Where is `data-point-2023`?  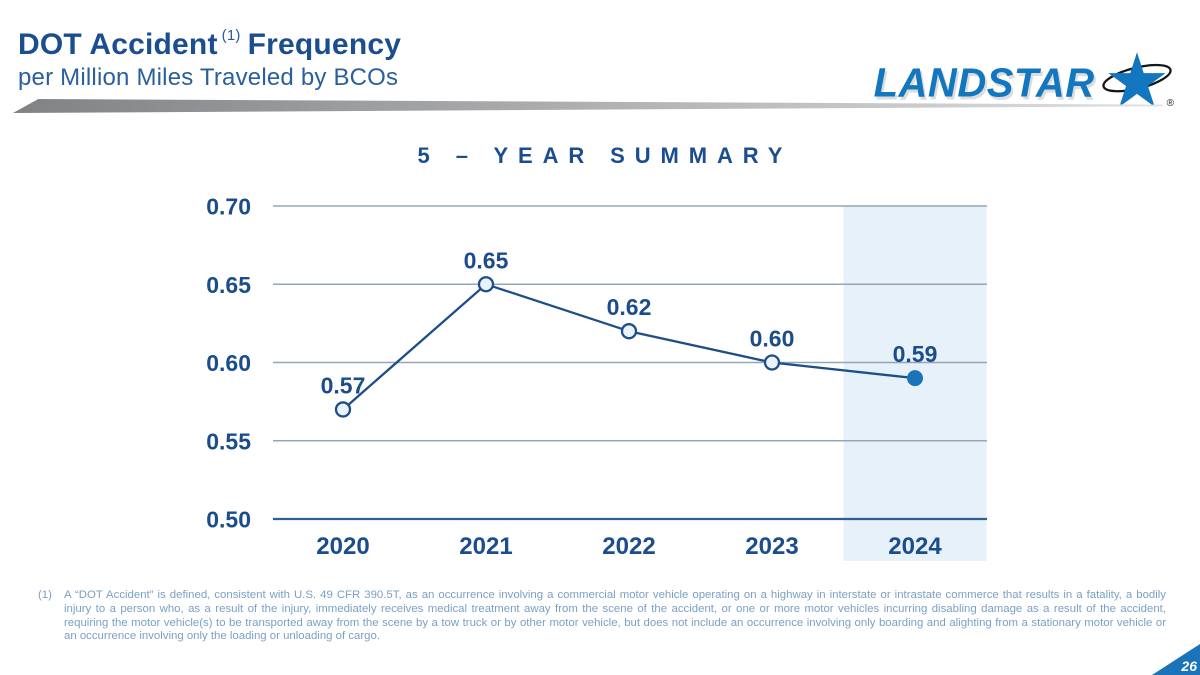 data-point-2023 is located at coordinates (772, 362).